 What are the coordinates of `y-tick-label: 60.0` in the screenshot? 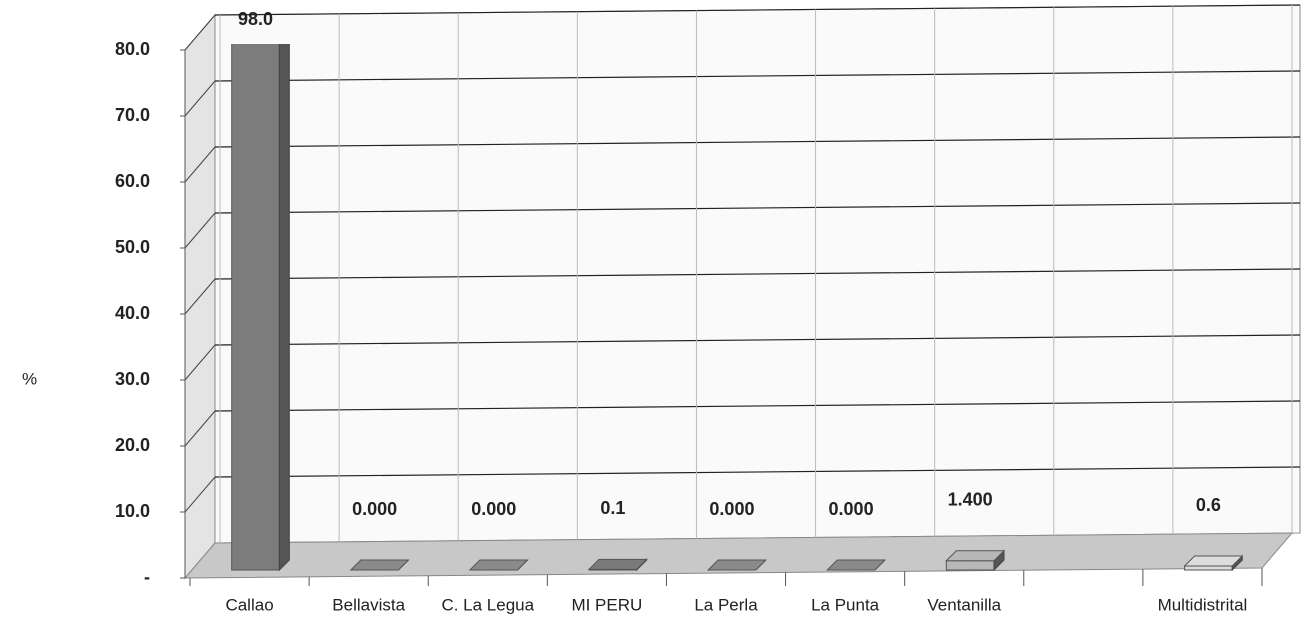 It's located at (132, 181).